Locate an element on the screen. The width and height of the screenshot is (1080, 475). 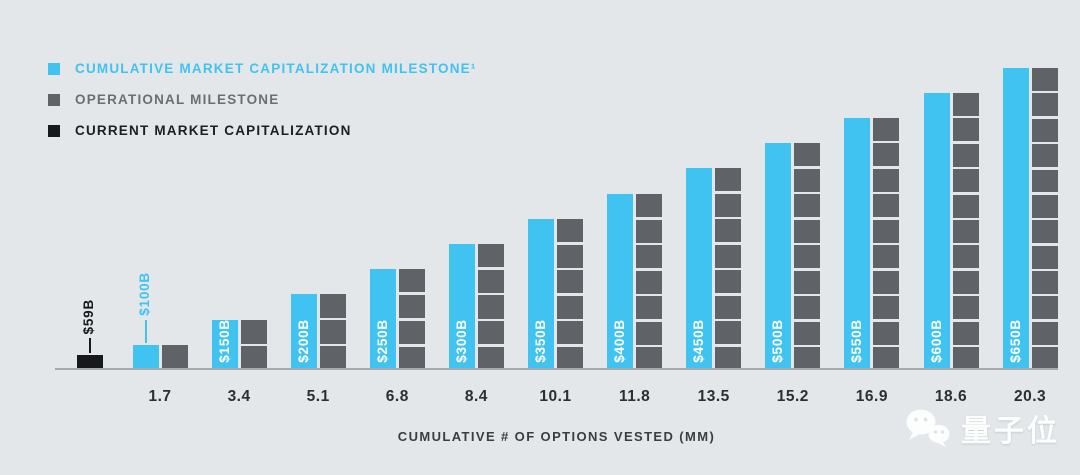
market-cap-milestone-bar: $200B is located at coordinates (303, 332).